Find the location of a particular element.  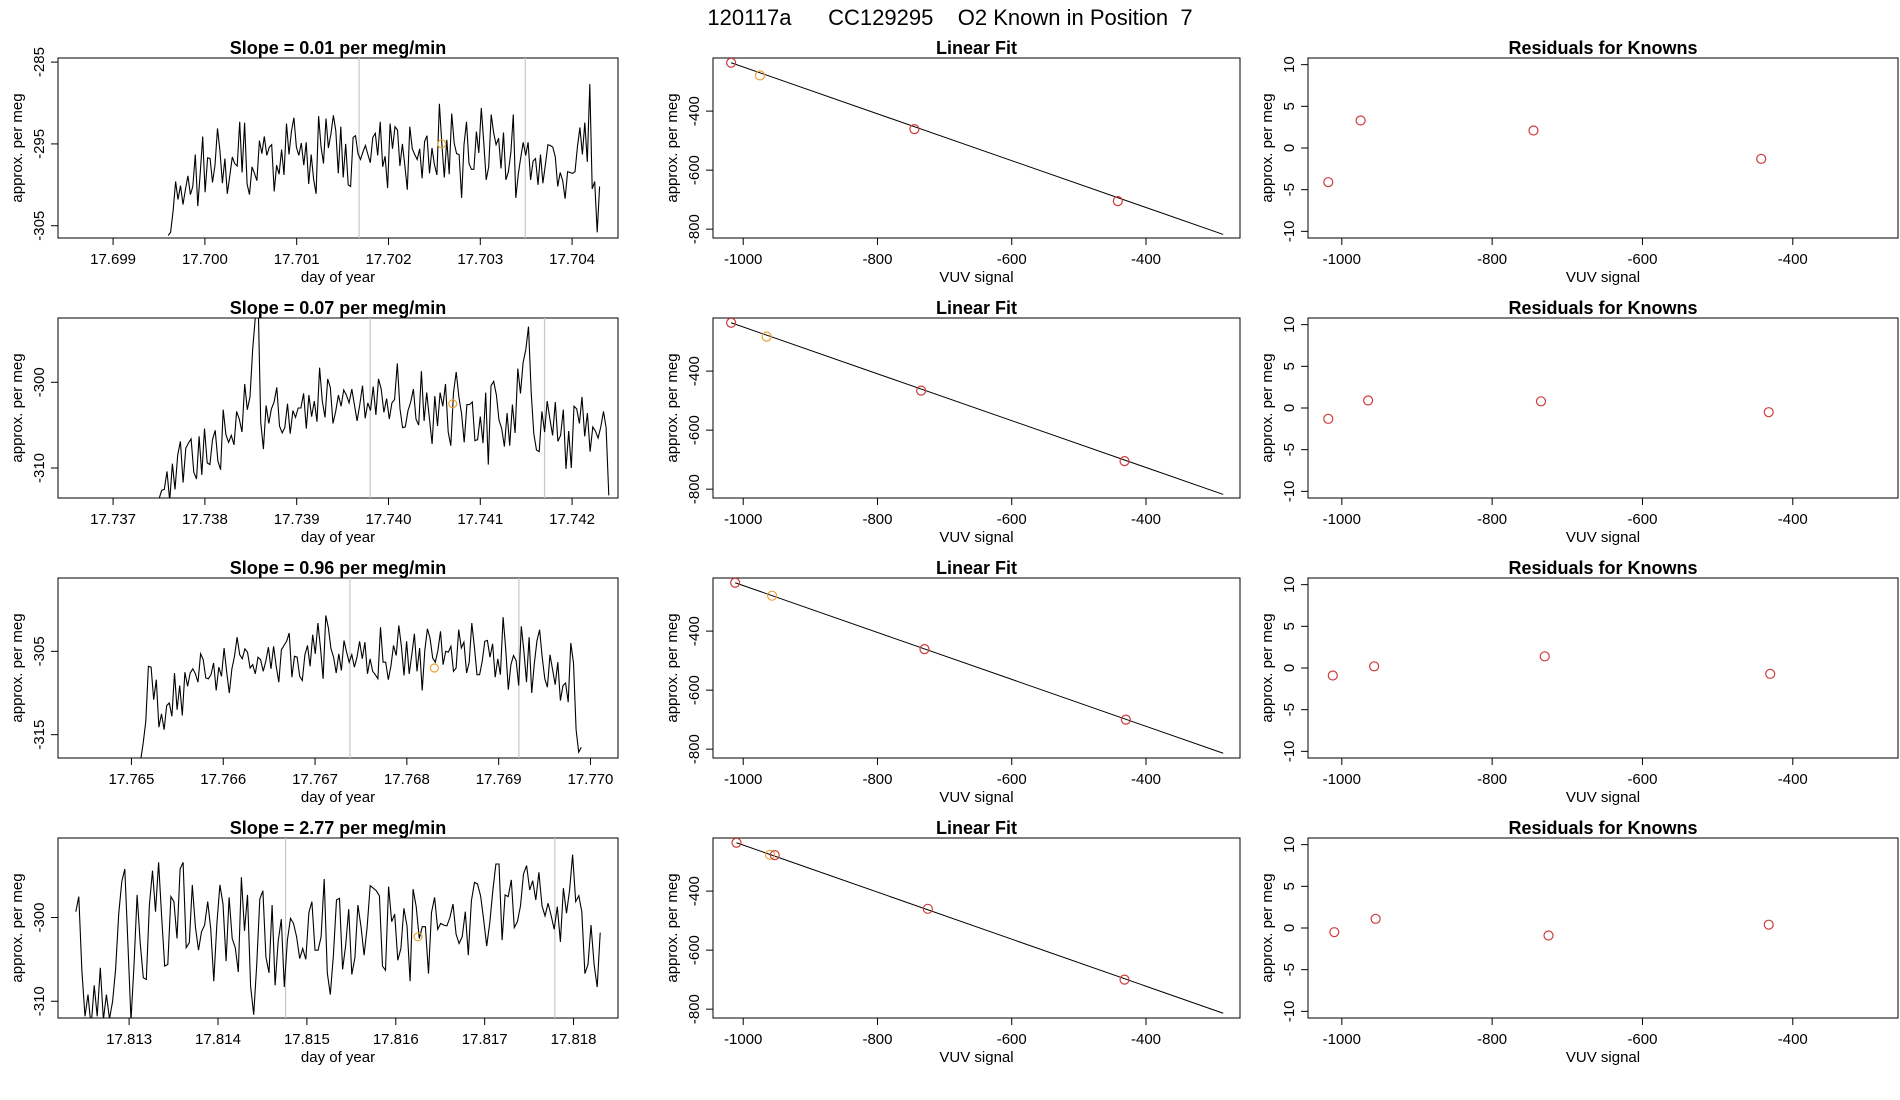

y-tick-label: 10 is located at coordinates (1289, 324).